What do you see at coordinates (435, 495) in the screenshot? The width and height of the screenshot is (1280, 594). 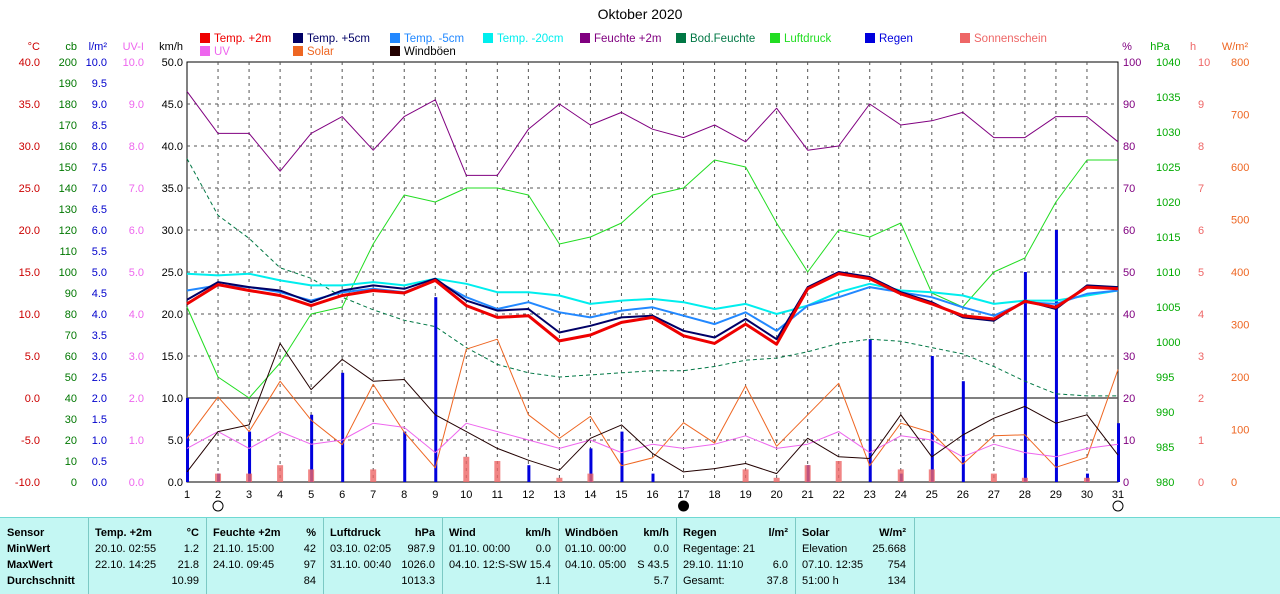 I see `x-tick-label: 9` at bounding box center [435, 495].